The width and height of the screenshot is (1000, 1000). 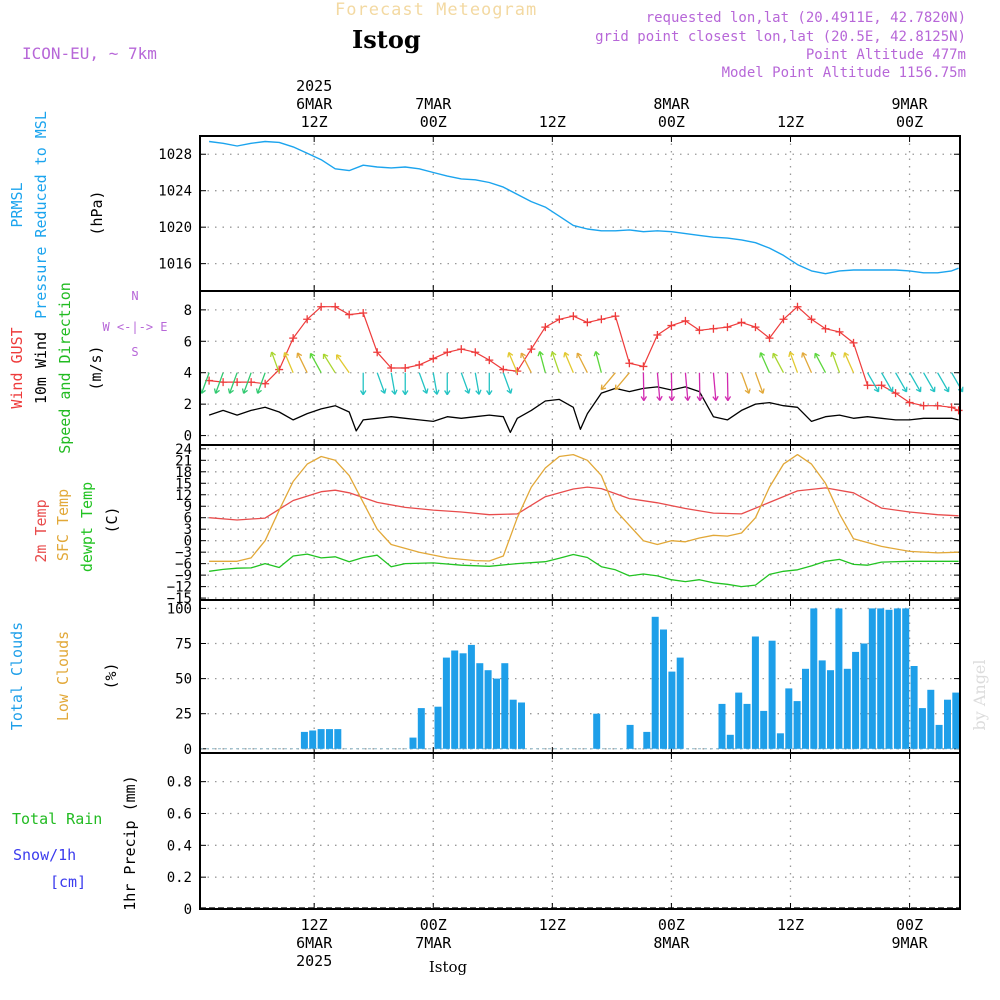 What do you see at coordinates (671, 943) in the screenshot?
I see `time-label-bottom: 8MAR` at bounding box center [671, 943].